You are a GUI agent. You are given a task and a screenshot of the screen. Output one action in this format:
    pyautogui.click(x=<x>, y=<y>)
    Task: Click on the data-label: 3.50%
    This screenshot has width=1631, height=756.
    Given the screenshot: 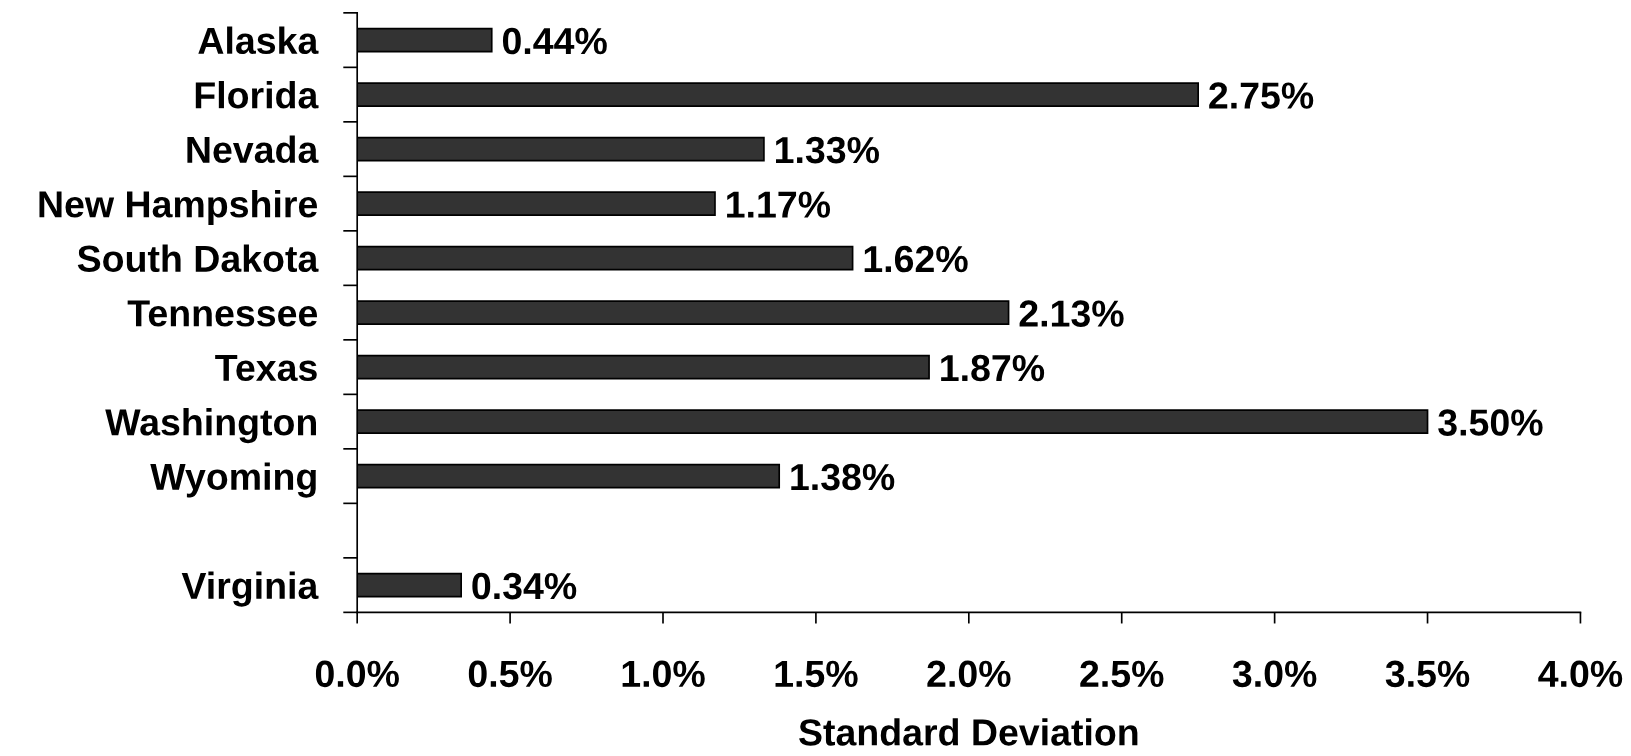 What is the action you would take?
    pyautogui.click(x=1490, y=422)
    